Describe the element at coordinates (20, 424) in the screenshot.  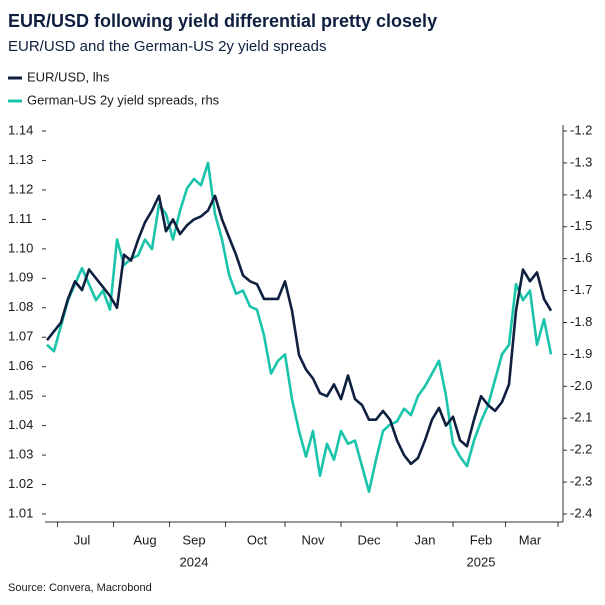
I see `y-tick-label: 1.04` at that location.